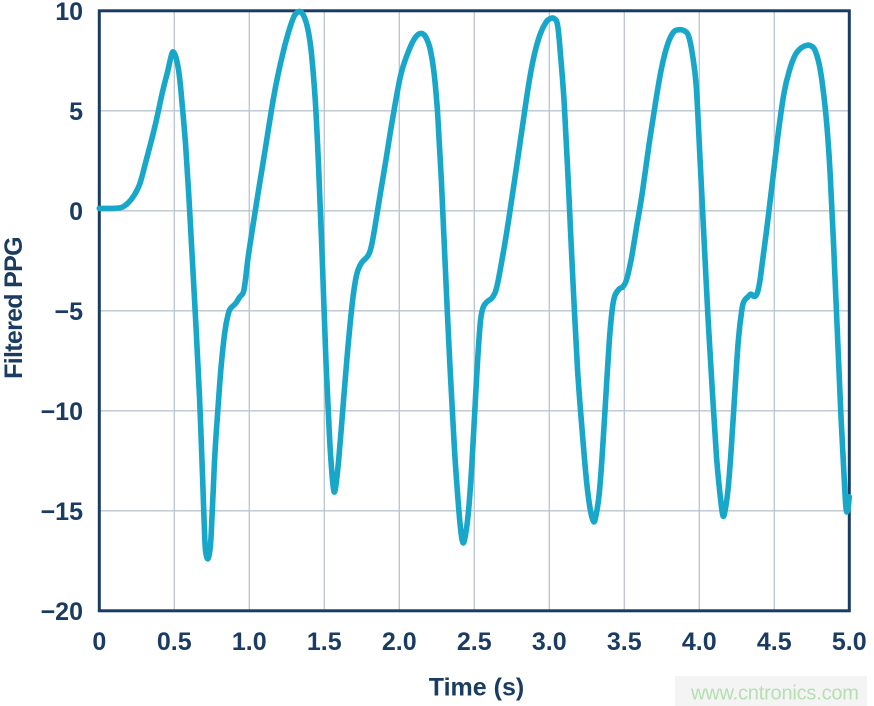 This screenshot has width=874, height=706. What do you see at coordinates (249, 642) in the screenshot?
I see `svg-text: 1.0` at bounding box center [249, 642].